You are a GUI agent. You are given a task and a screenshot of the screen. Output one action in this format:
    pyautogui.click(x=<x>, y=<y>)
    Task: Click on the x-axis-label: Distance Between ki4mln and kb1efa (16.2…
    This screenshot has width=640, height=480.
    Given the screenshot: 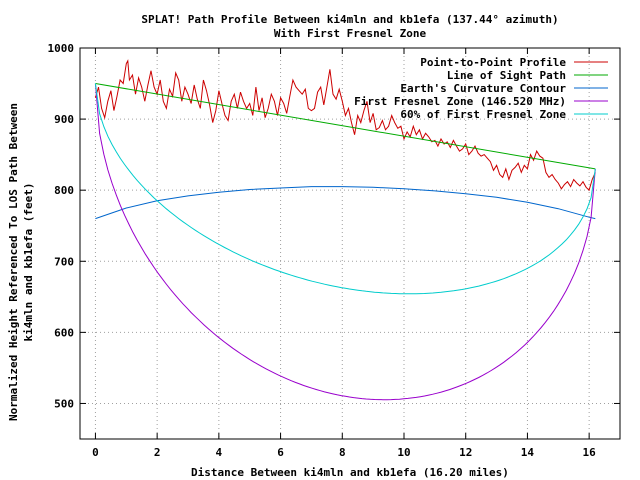 What is the action you would take?
    pyautogui.click(x=350, y=472)
    